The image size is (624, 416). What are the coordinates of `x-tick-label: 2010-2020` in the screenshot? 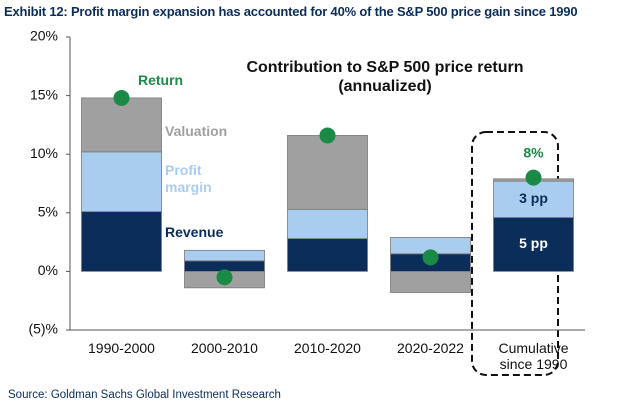 It's located at (327, 348).